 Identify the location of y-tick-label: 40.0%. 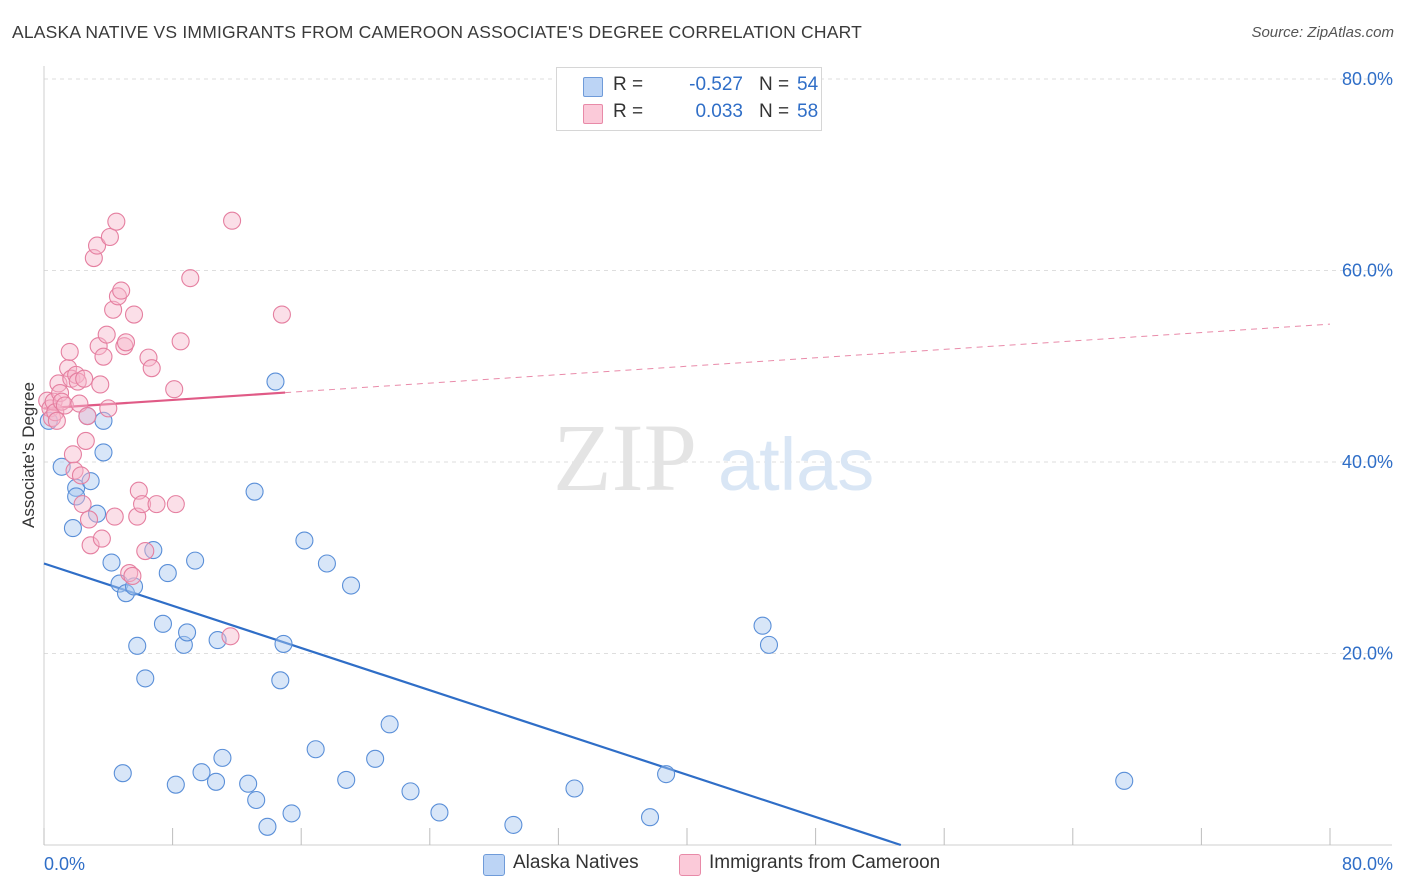
(1367, 462).